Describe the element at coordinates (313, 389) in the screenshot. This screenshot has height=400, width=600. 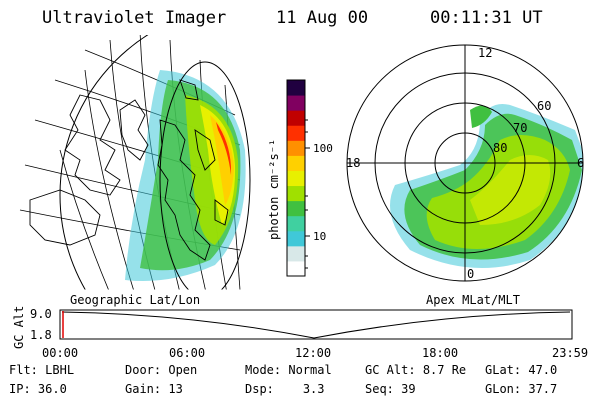
I see `dsp-value: 3.3` at that location.